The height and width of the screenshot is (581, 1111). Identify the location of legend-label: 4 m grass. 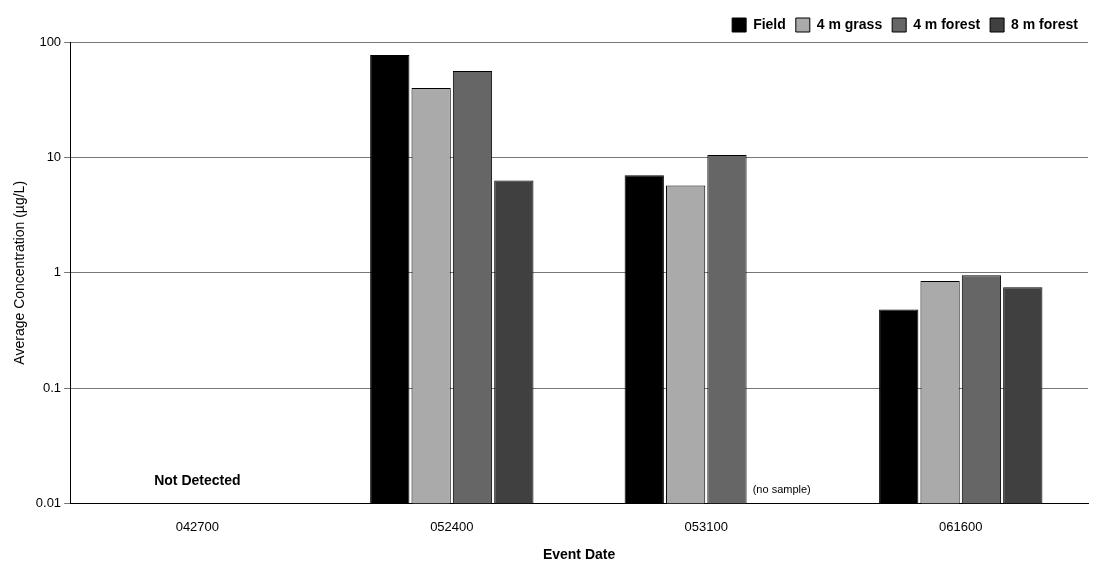
(849, 23).